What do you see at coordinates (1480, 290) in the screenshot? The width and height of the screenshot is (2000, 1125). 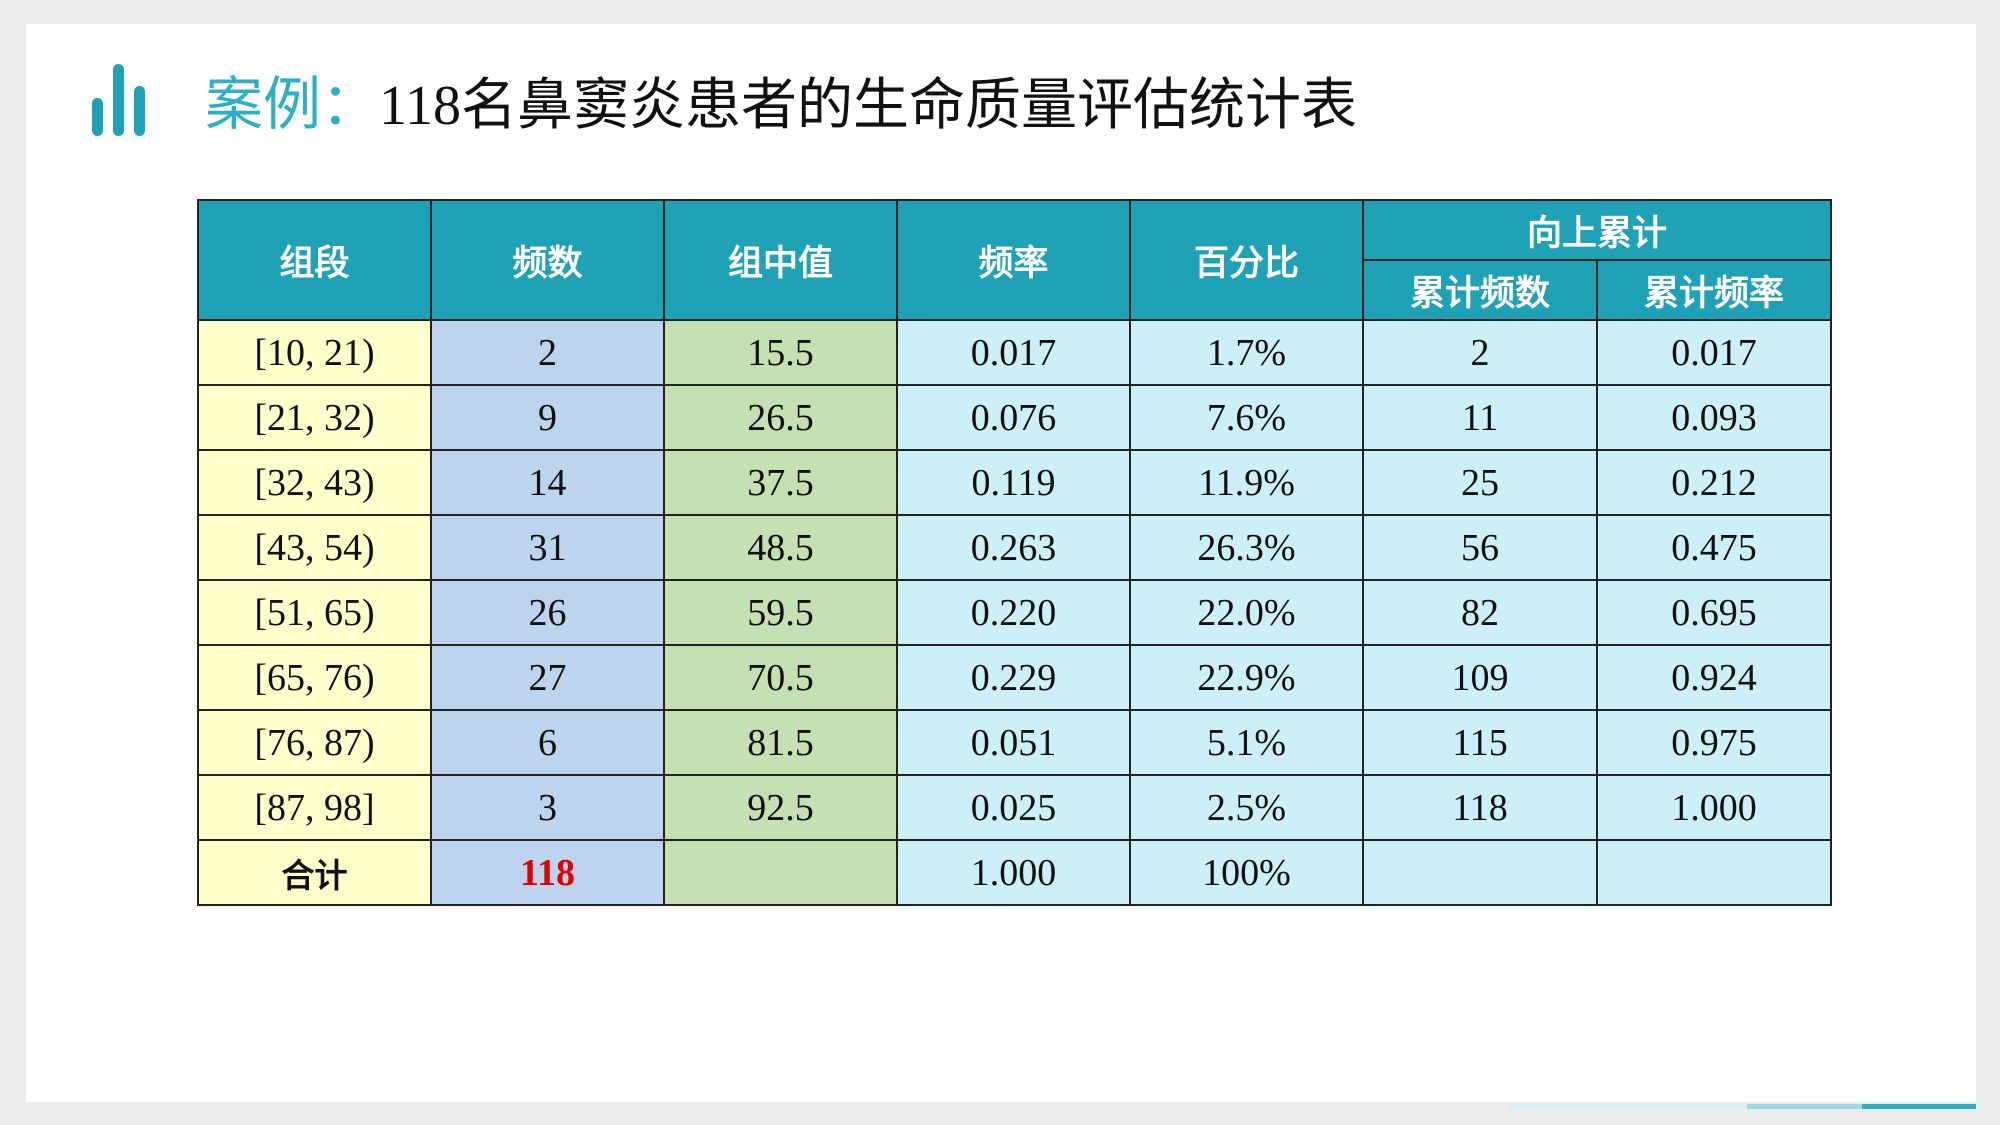 I see `header-cum-freq: 累计频数` at bounding box center [1480, 290].